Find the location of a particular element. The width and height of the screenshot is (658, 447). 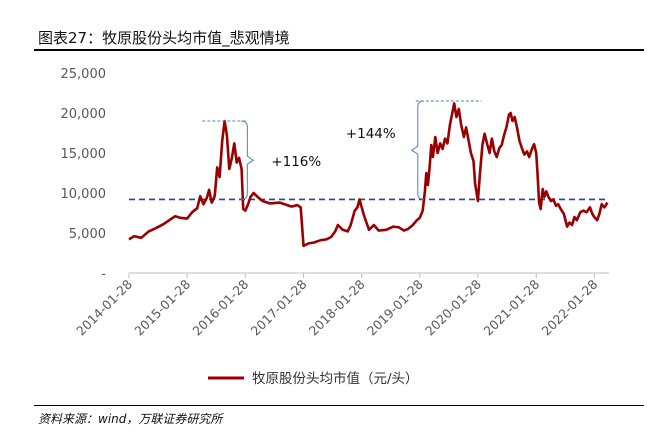

x-tick-label: 2014-01-28 is located at coordinates (104, 307).